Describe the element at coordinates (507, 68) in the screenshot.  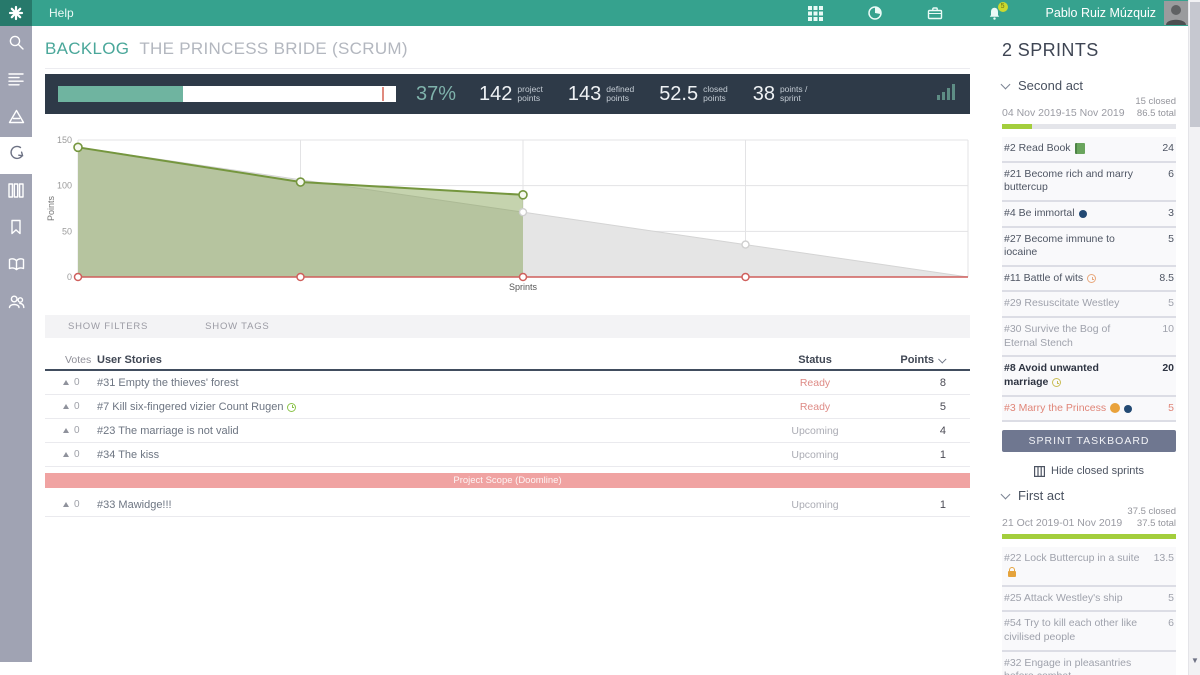
I see `title-divider` at that location.